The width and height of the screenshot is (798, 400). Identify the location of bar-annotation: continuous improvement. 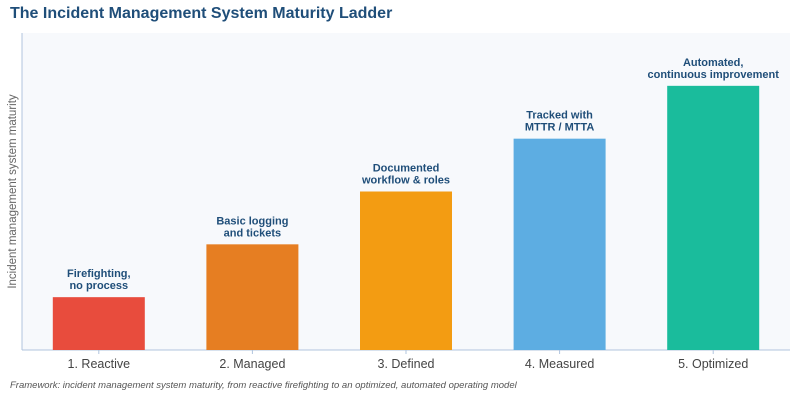
(713, 75).